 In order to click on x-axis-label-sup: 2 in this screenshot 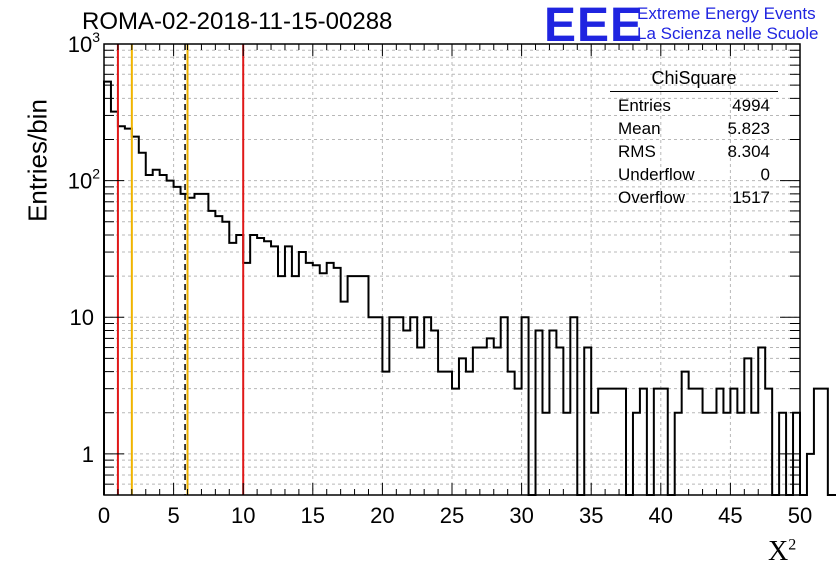, I will do `click(792, 545)`.